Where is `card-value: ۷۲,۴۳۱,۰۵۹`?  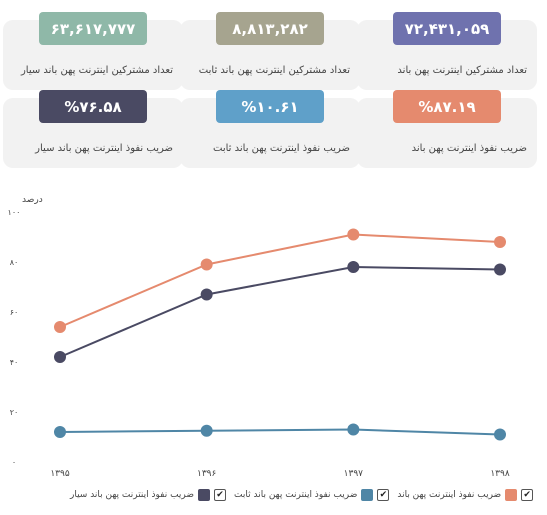
card-value: ۷۲,۴۳۱,۰۵۹ is located at coordinates (447, 28).